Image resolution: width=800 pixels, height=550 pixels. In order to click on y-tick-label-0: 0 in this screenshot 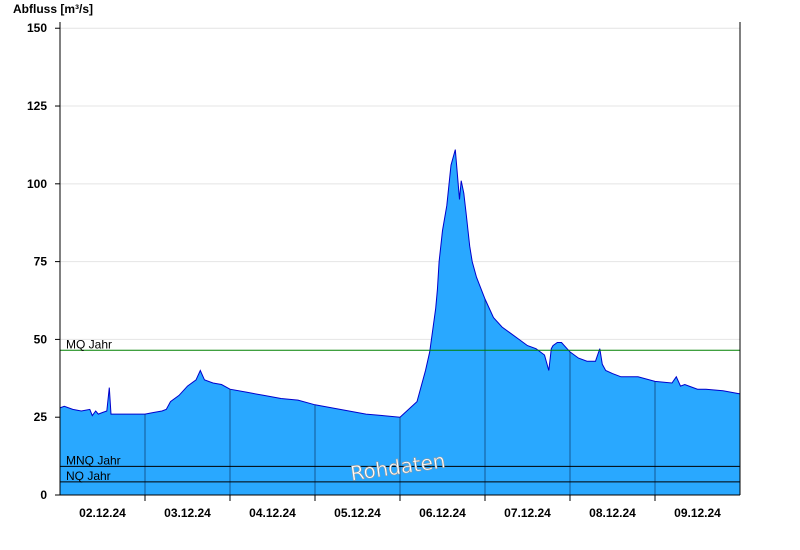, I will do `click(43, 495)`.